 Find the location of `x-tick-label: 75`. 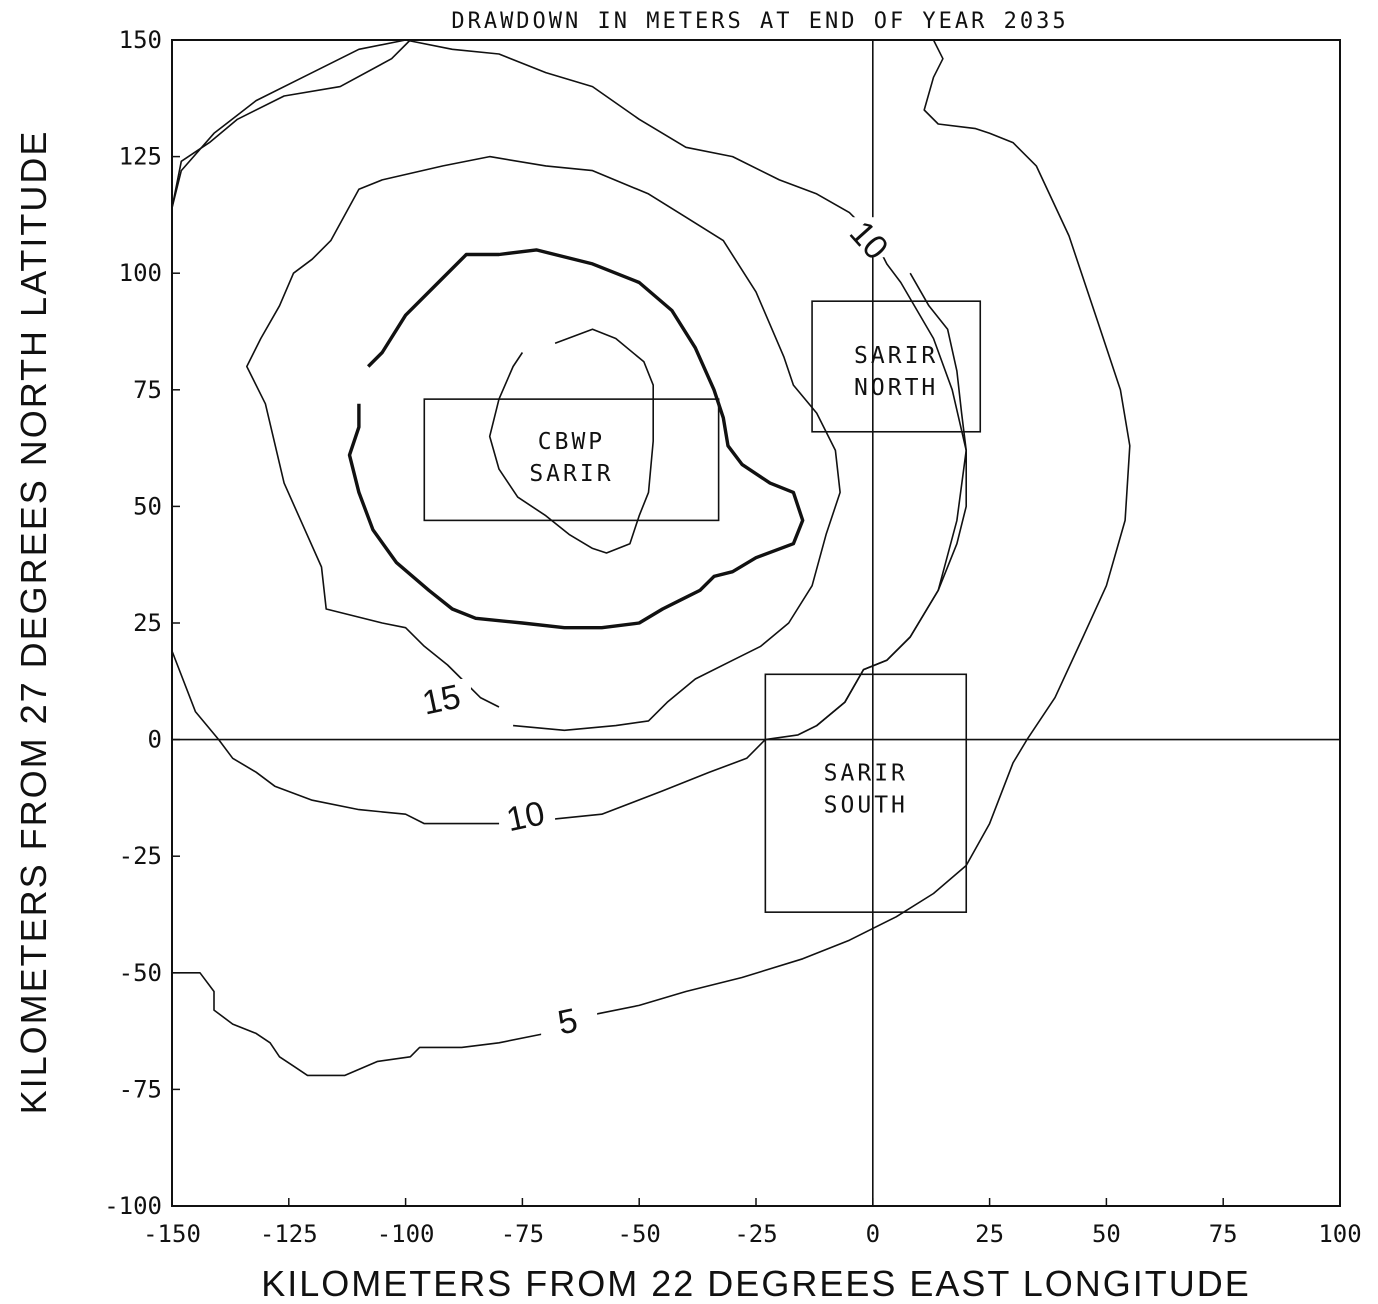

x-tick-label: 75 is located at coordinates (1223, 1234).